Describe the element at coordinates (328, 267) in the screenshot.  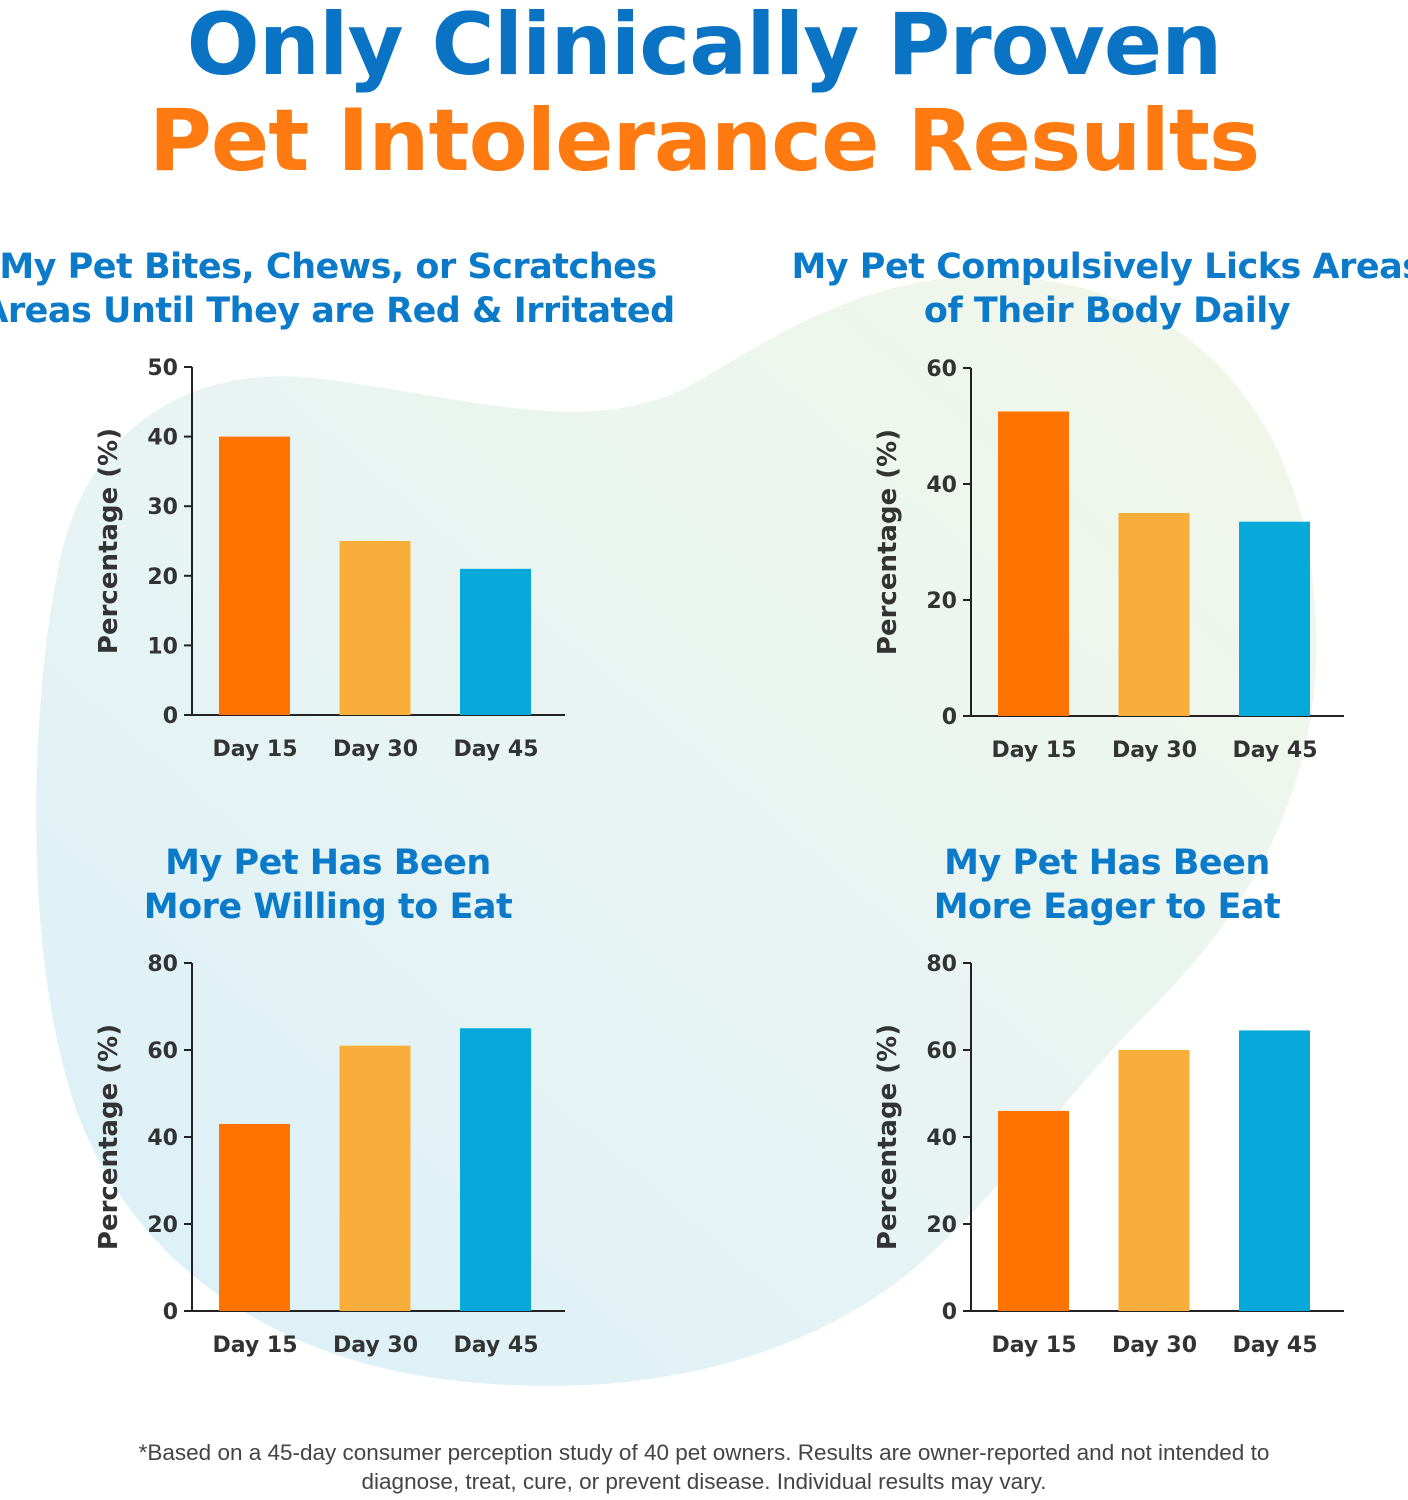
I see `chart-title-line: My Pet Bites, Chews, or Scratches` at that location.